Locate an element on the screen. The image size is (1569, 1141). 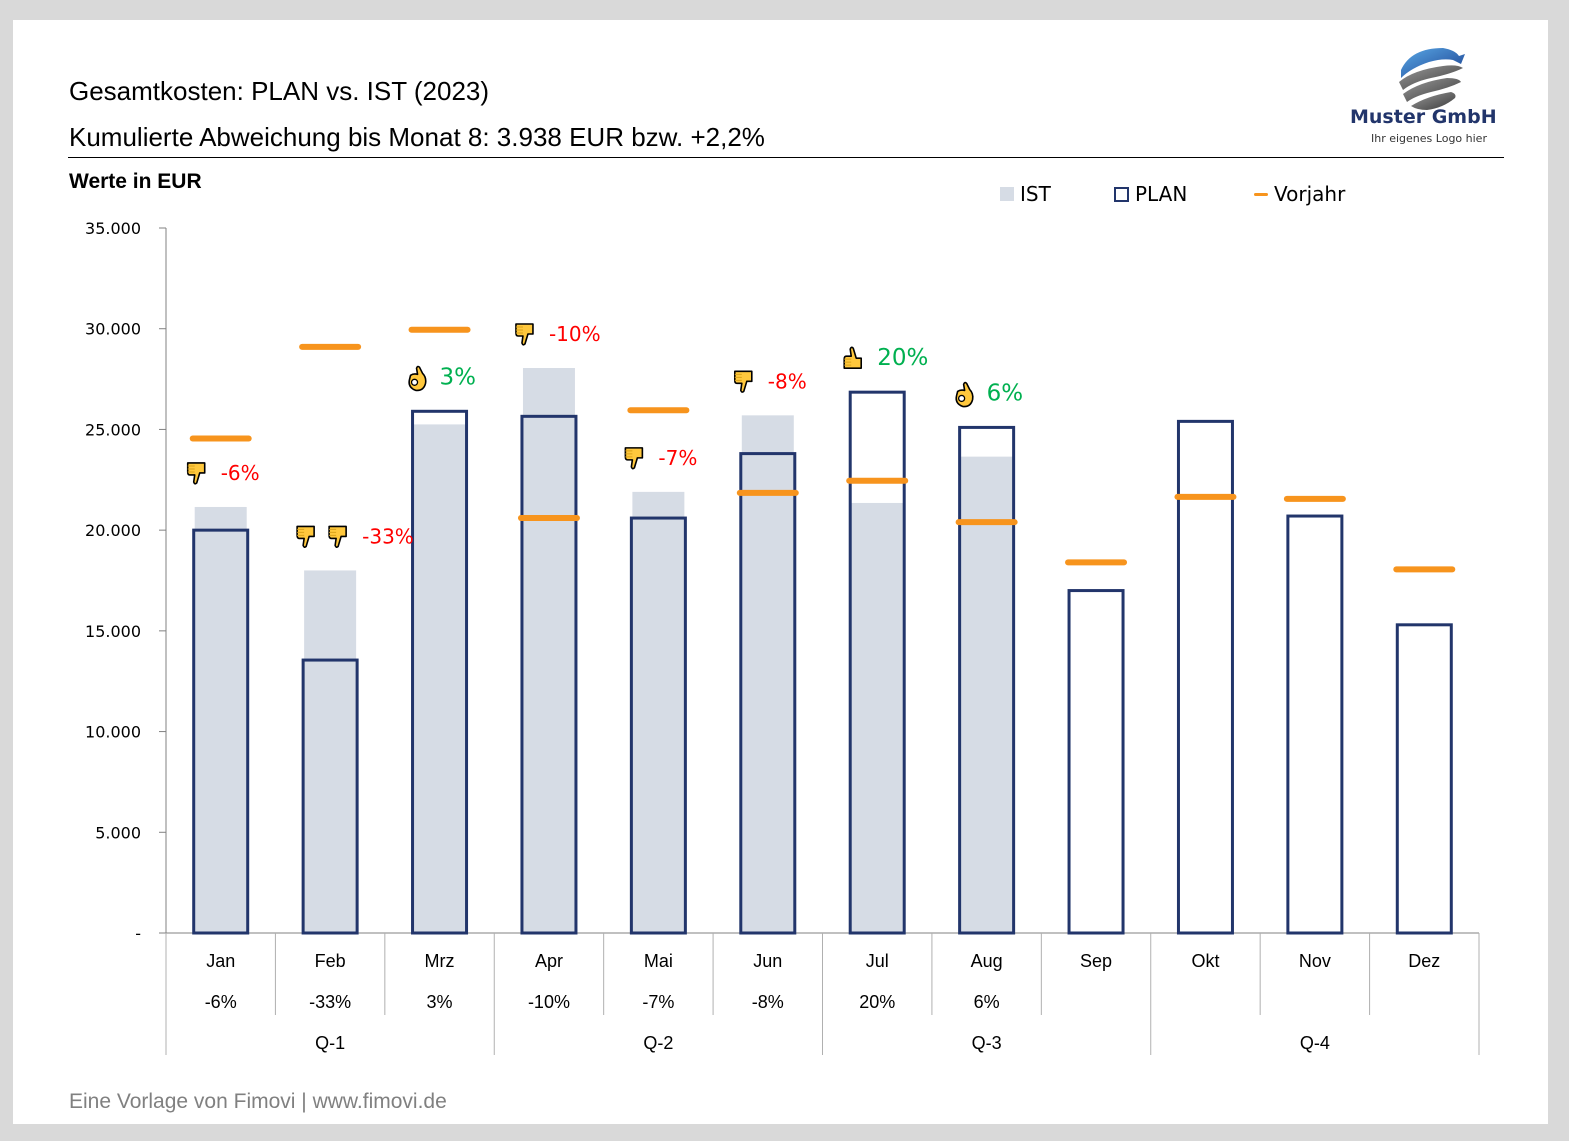
deviation-annotation: 20% is located at coordinates (885, 358).